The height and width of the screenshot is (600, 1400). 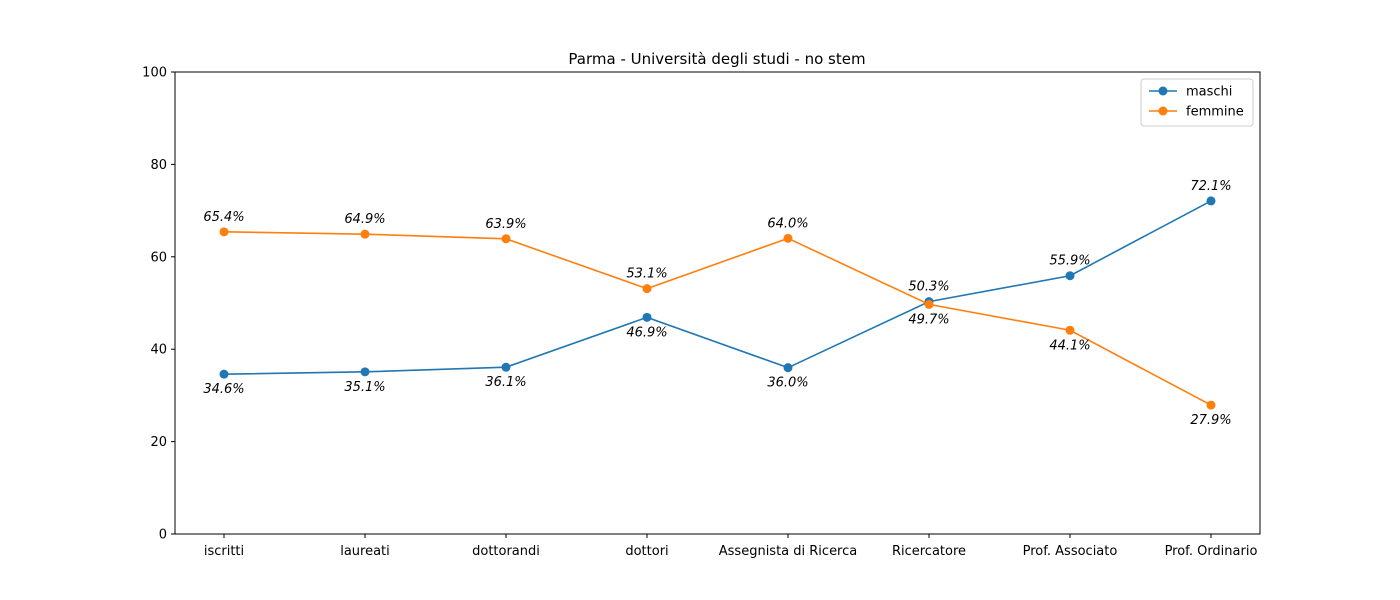 What do you see at coordinates (506, 551) in the screenshot?
I see `x-tick-label: dottorandi` at bounding box center [506, 551].